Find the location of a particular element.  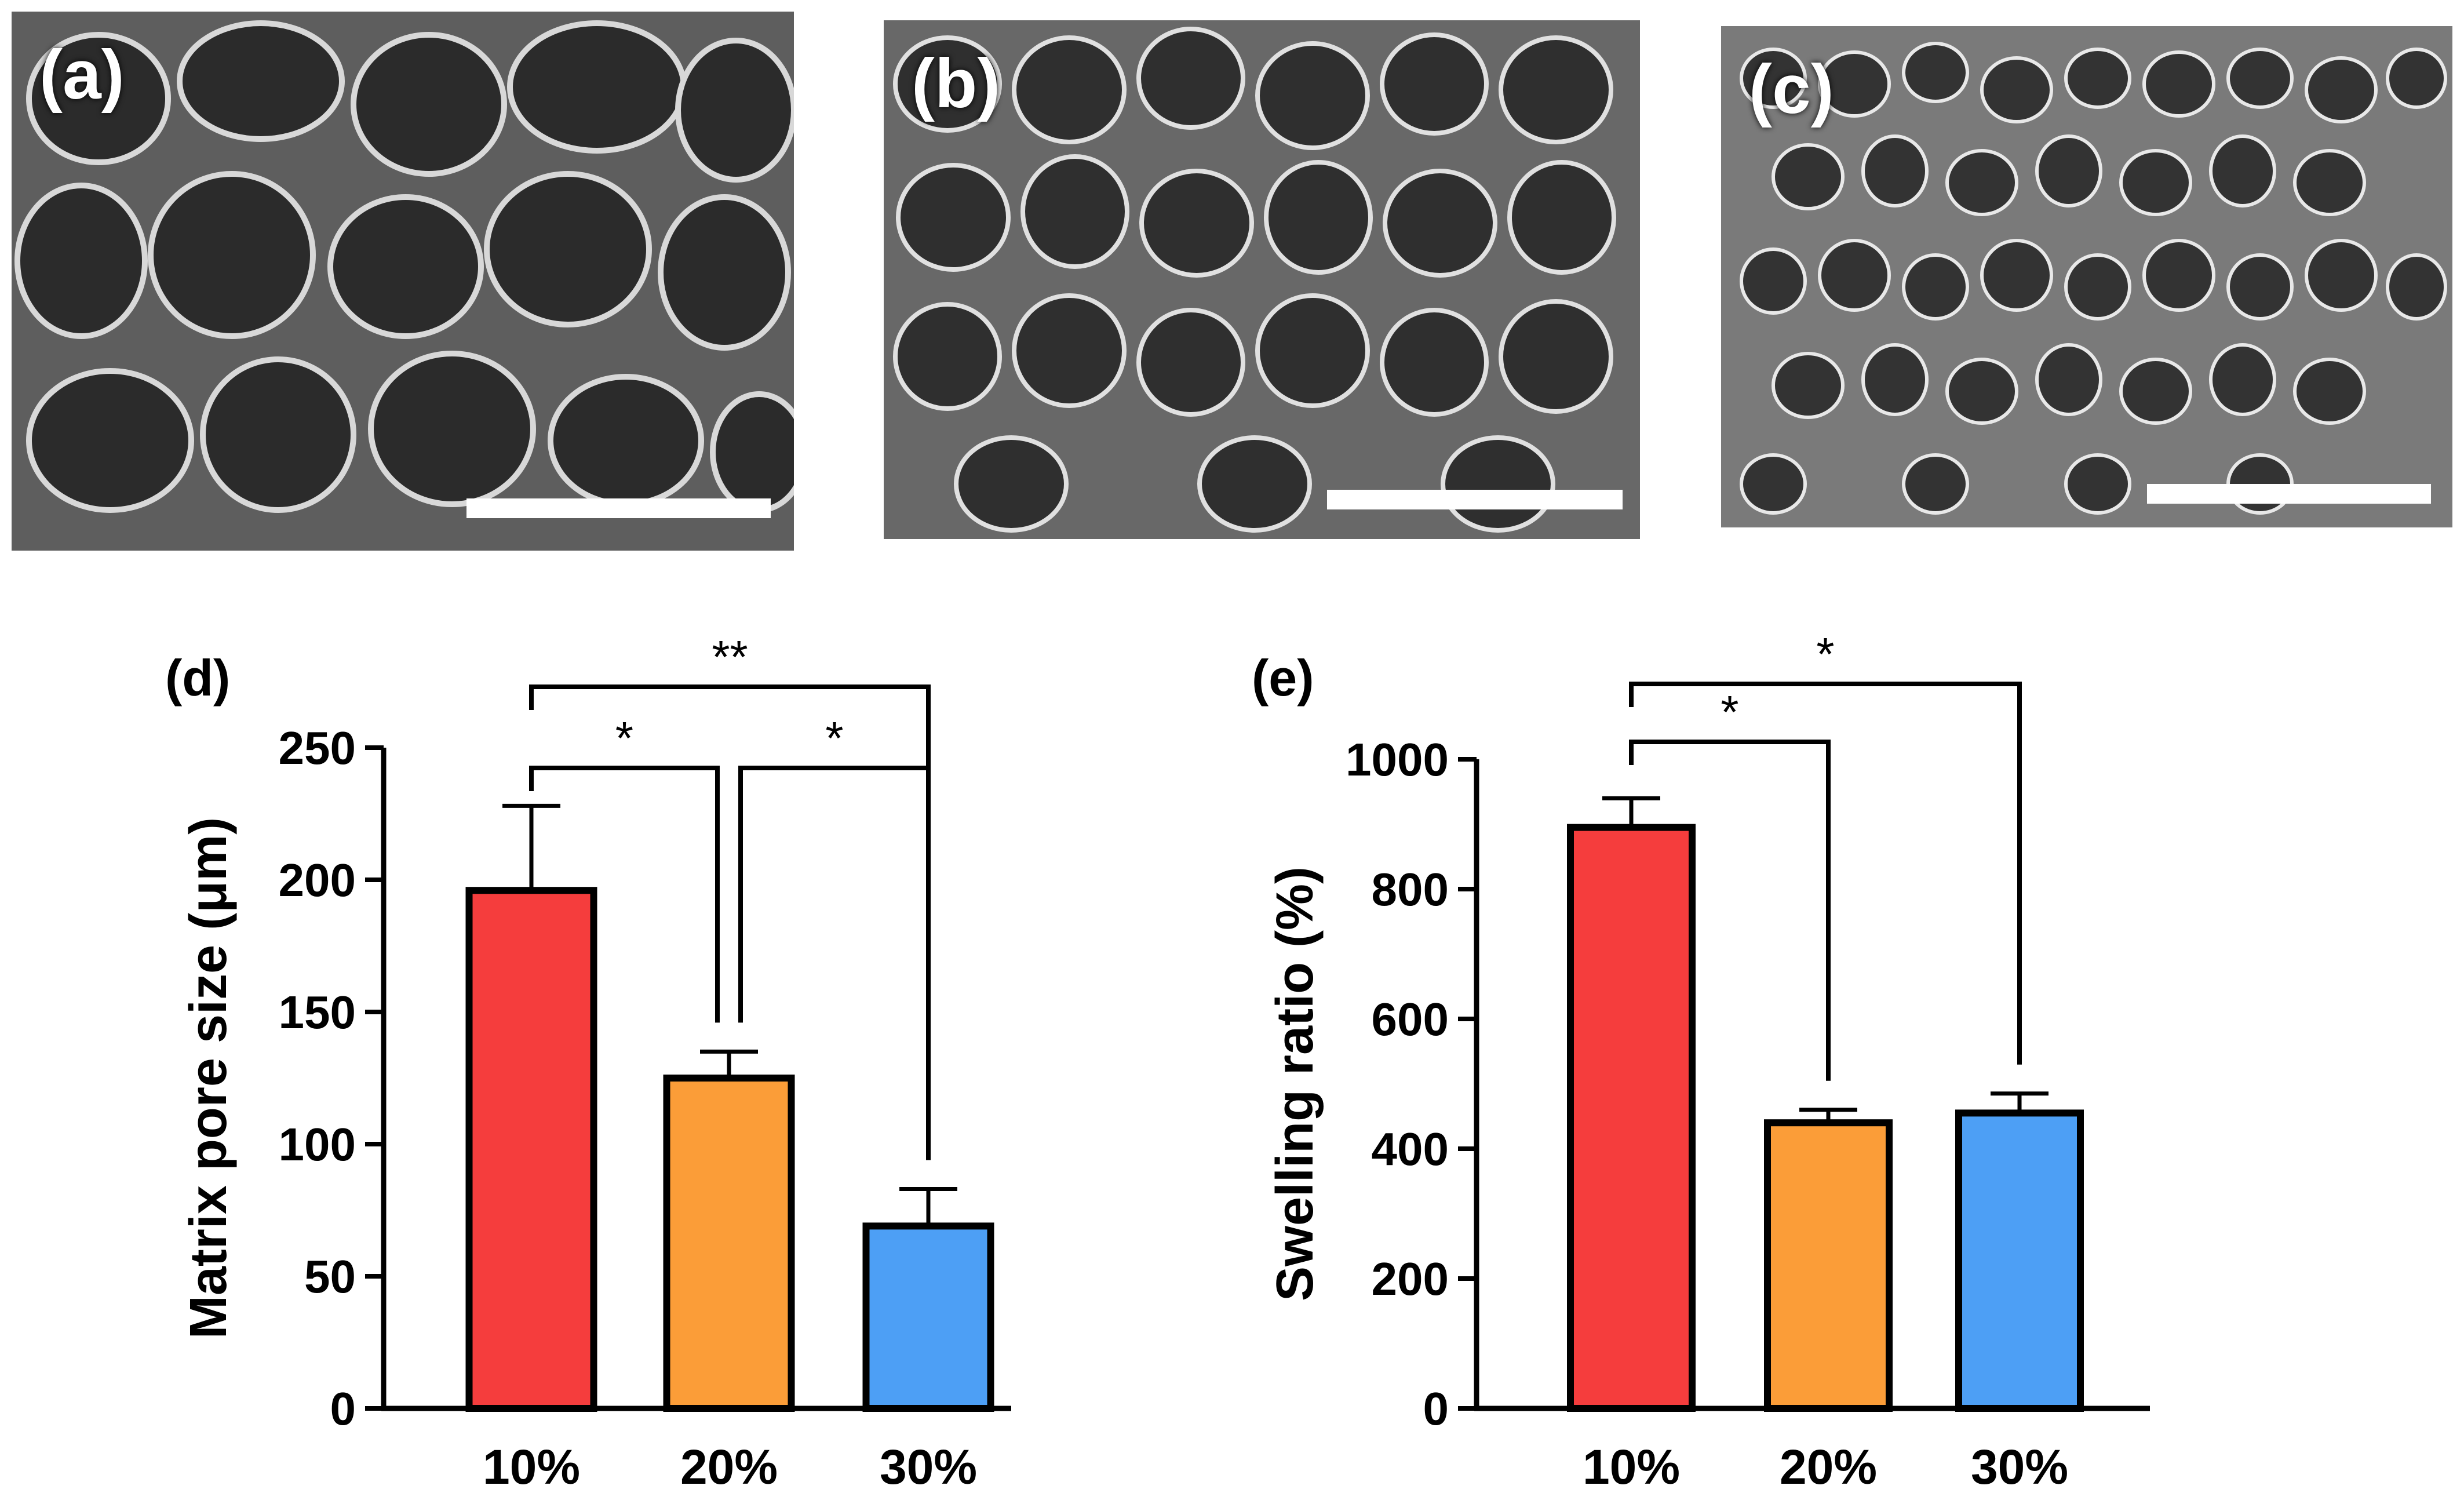

y-tick-label: 1000 is located at coordinates (1398, 759).